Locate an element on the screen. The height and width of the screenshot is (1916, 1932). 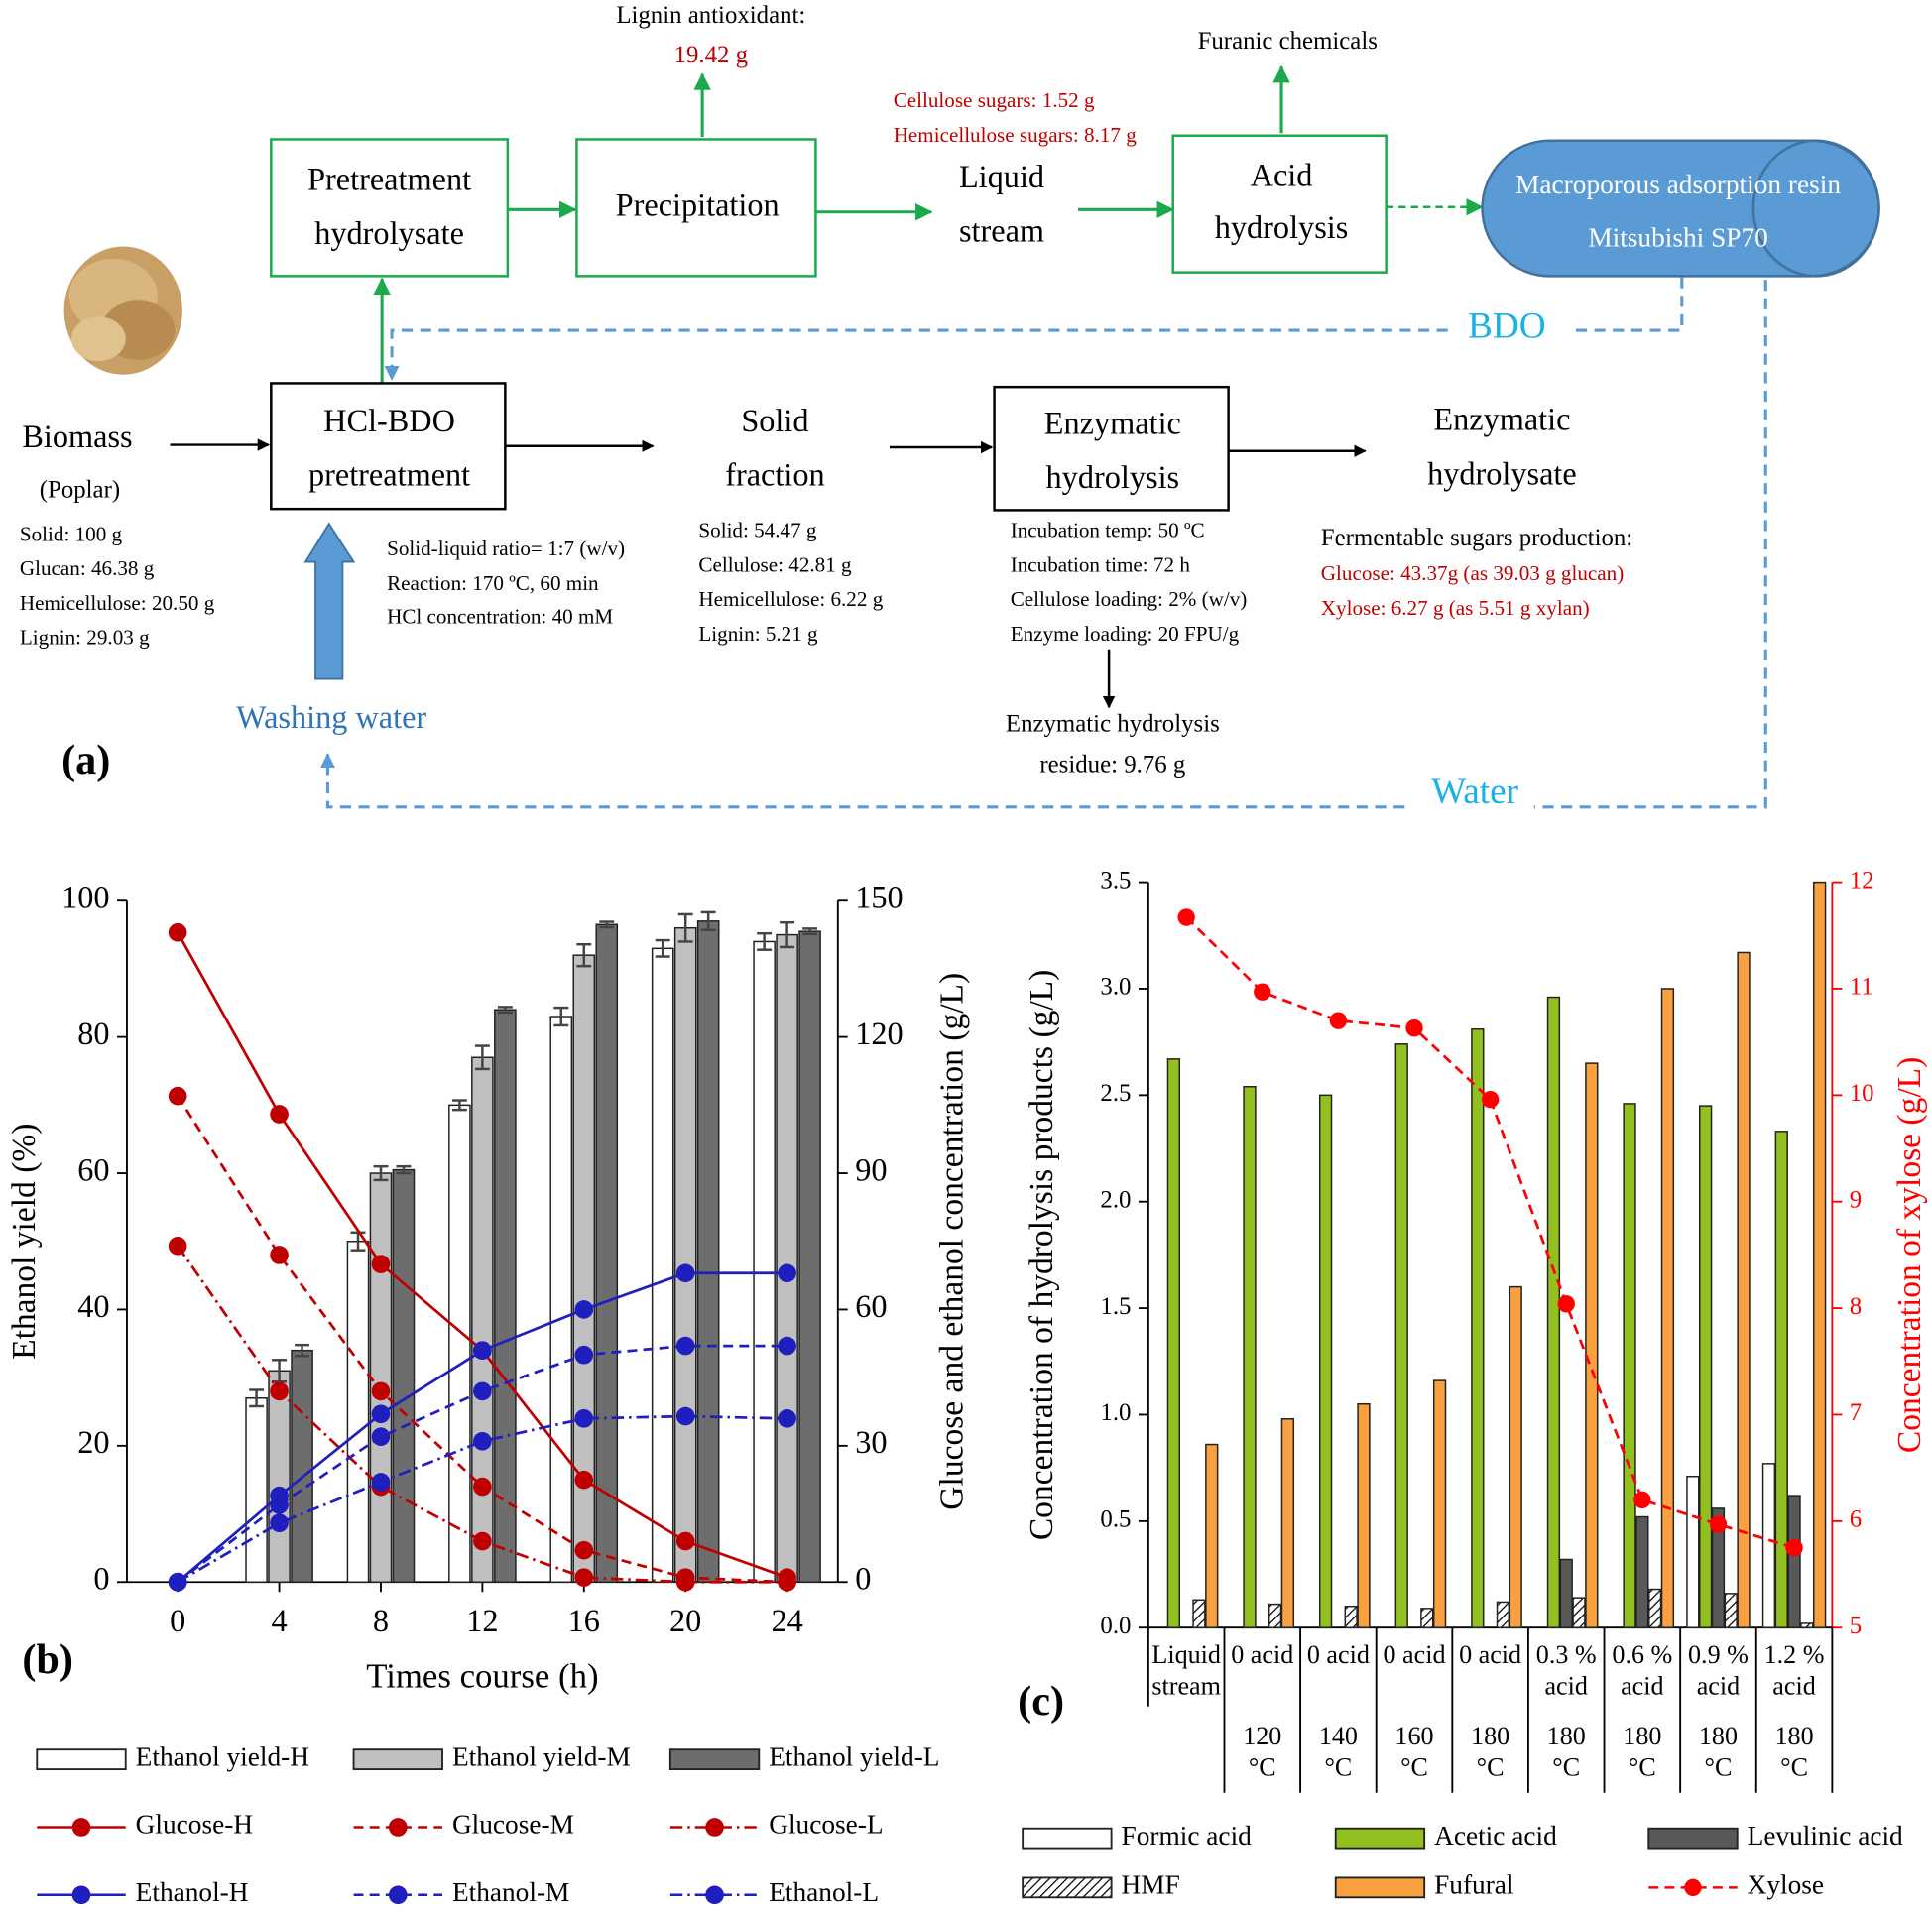
box-label: pretreatment is located at coordinates (389, 475).